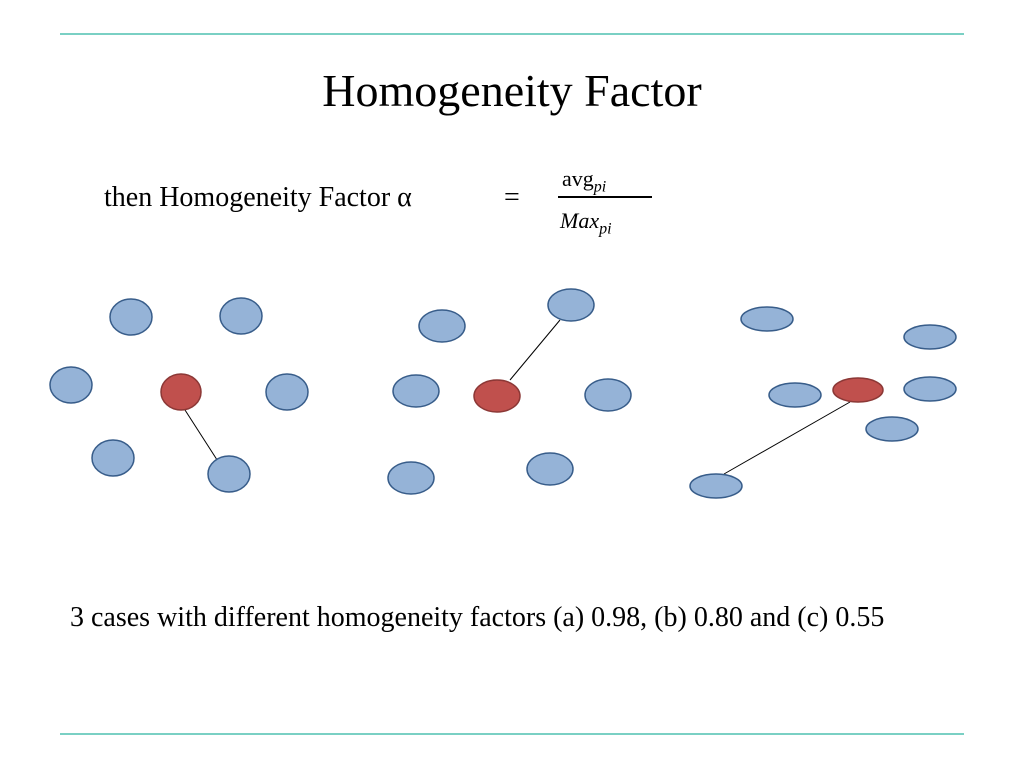 The image size is (1024, 768). What do you see at coordinates (600, 187) in the screenshot?
I see `numerator-subscript: pi` at bounding box center [600, 187].